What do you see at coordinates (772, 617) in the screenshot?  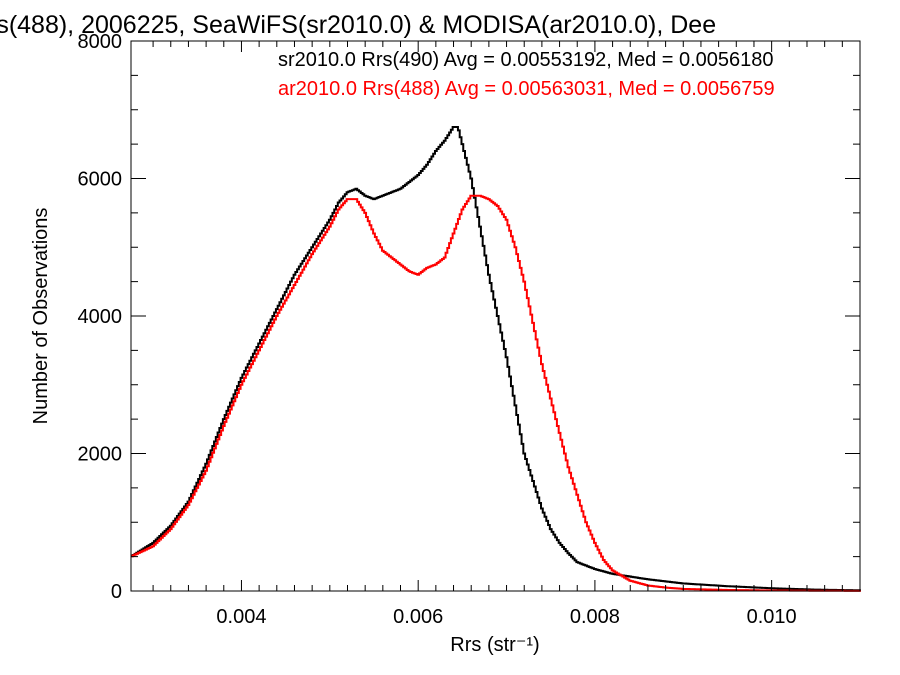 I see `x-tick-label: 0.010` at bounding box center [772, 617].